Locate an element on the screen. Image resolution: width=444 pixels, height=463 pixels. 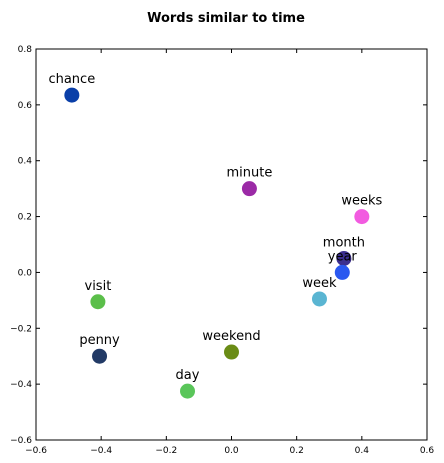
x-tick-label: −0.4 is located at coordinates (101, 451).